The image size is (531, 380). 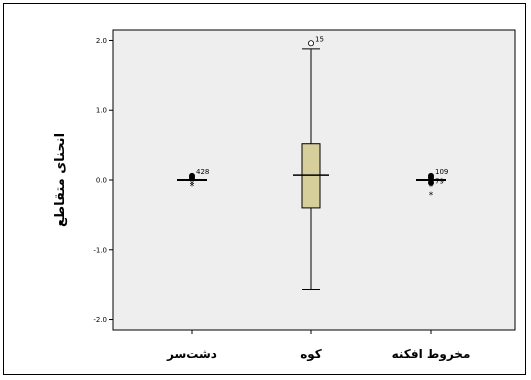 I want to click on y-tick-label: 0.0, so click(x=101, y=181).